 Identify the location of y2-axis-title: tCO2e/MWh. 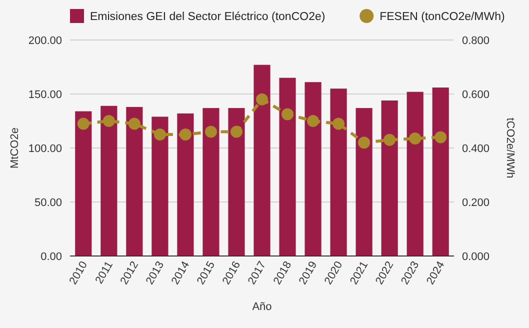
(510, 148).